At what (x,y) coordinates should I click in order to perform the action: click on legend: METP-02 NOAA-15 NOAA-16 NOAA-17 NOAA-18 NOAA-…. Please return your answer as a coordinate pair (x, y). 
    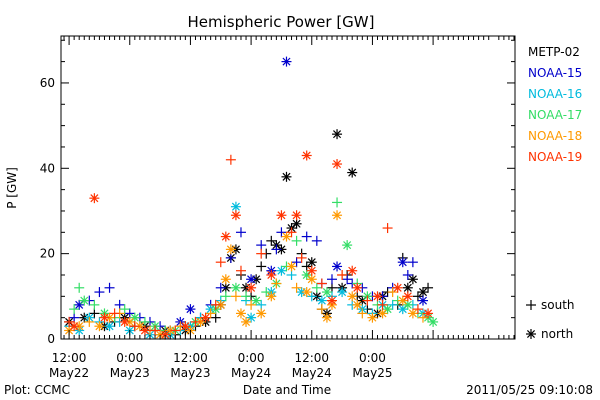
    Looking at the image, I should click on (555, 104).